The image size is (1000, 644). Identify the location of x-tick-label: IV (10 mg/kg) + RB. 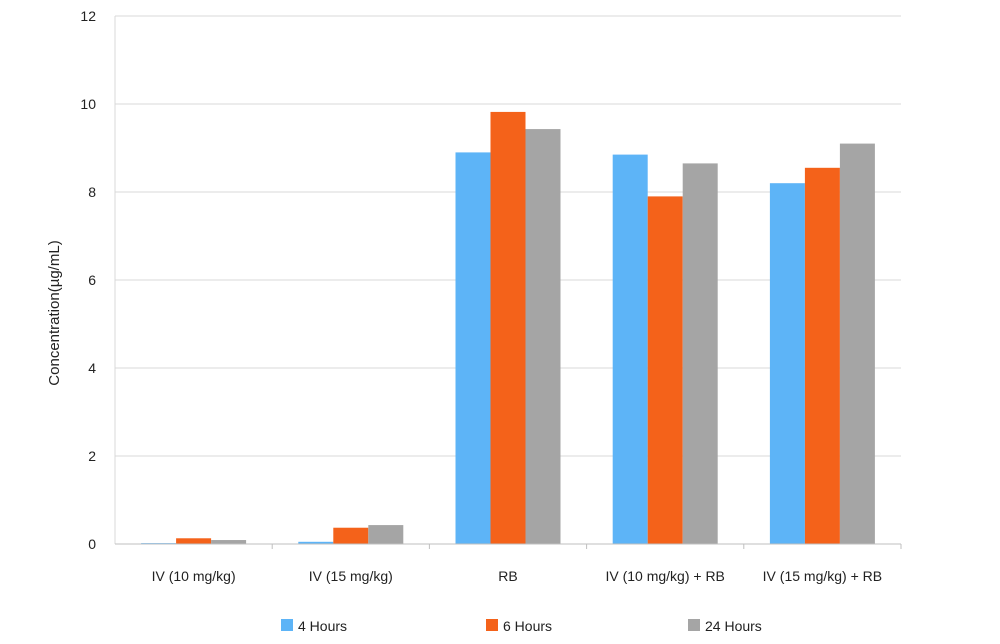
(664, 576).